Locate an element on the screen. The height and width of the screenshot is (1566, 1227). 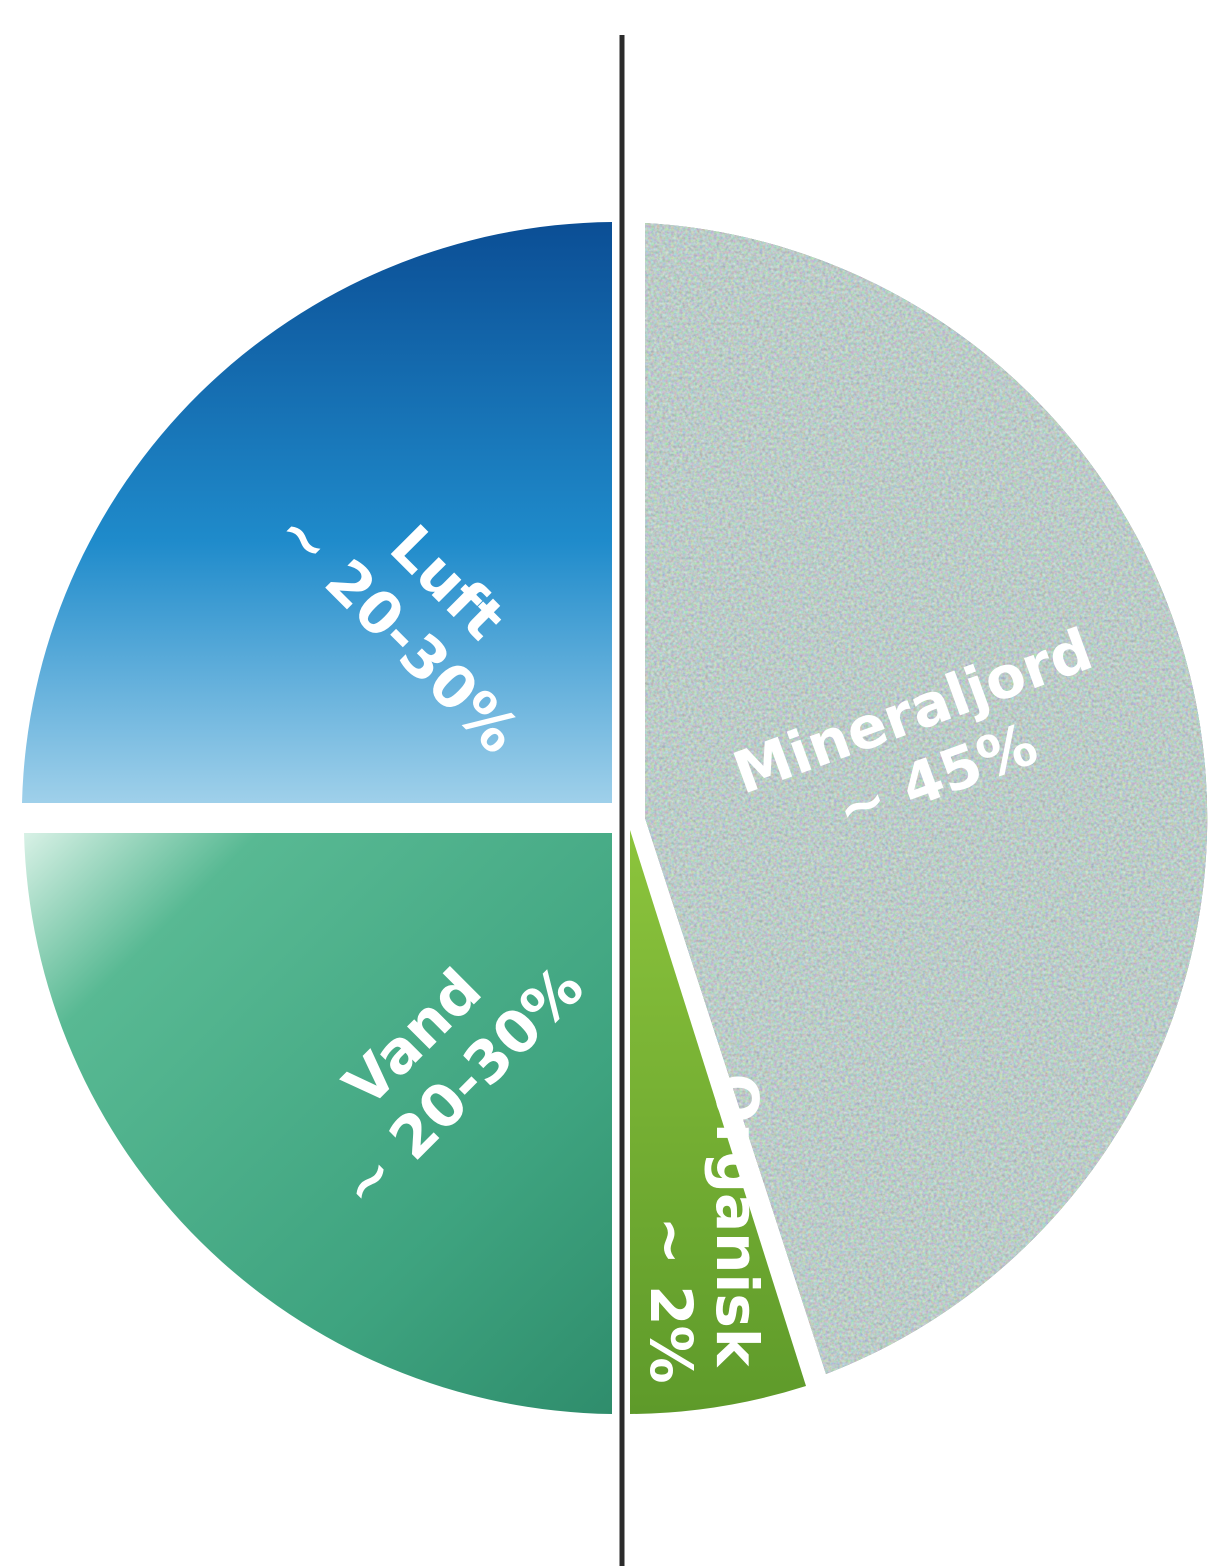
organisk-slice is located at coordinates (718, 1122).